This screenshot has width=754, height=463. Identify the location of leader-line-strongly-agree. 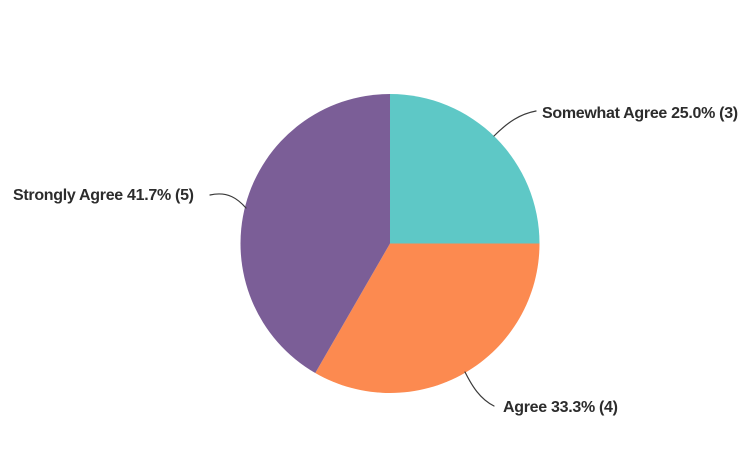
(228, 201).